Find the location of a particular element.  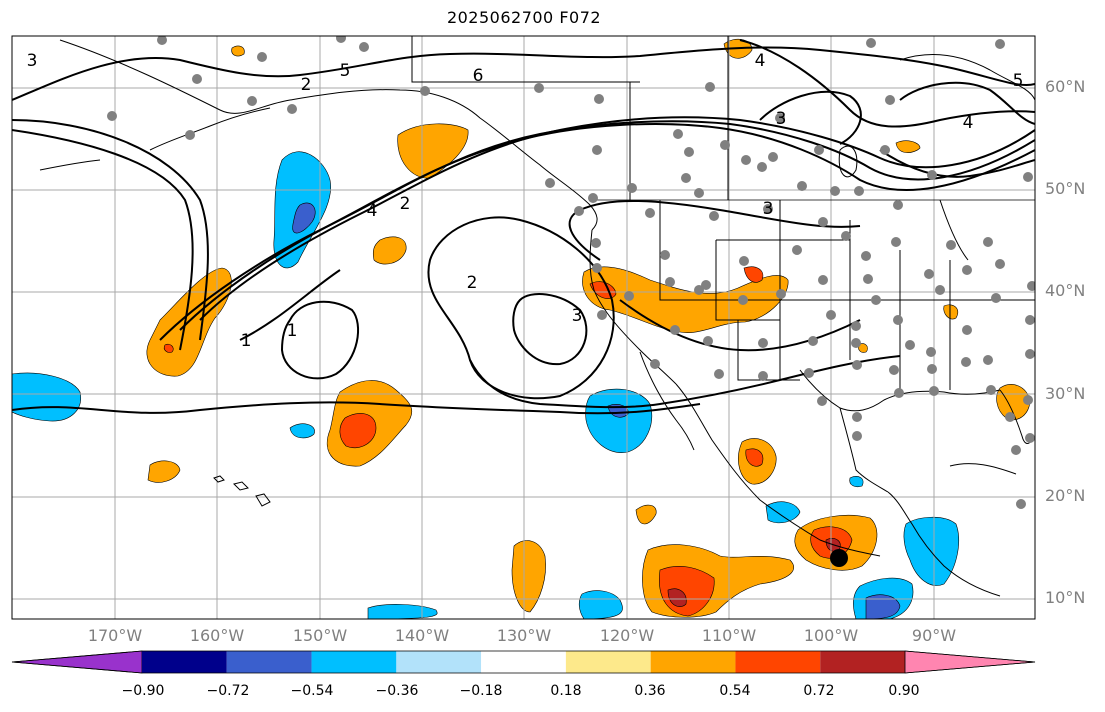

colorbar-tick-label: −0.90 is located at coordinates (143, 691).